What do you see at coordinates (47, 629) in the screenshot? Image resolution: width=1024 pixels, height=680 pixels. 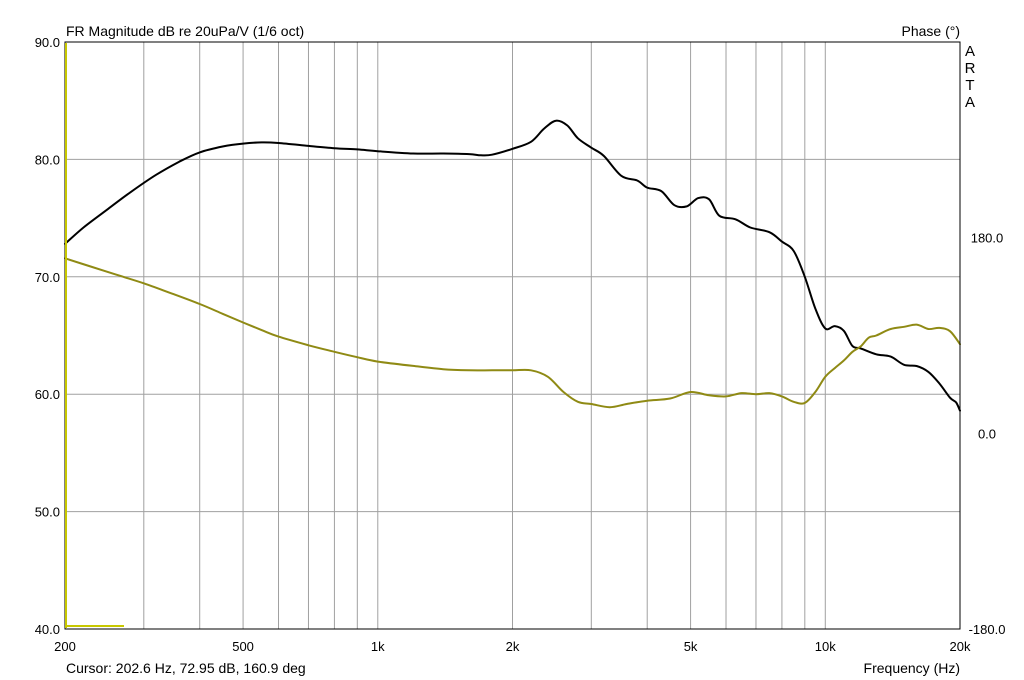 I see `y-tick-label: 40.0` at bounding box center [47, 629].